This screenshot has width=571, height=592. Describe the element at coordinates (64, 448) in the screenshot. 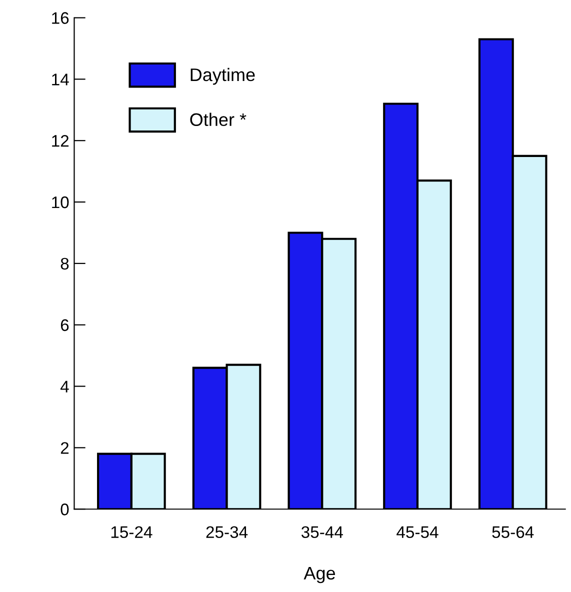

I see `y-tick-label: 2` at that location.